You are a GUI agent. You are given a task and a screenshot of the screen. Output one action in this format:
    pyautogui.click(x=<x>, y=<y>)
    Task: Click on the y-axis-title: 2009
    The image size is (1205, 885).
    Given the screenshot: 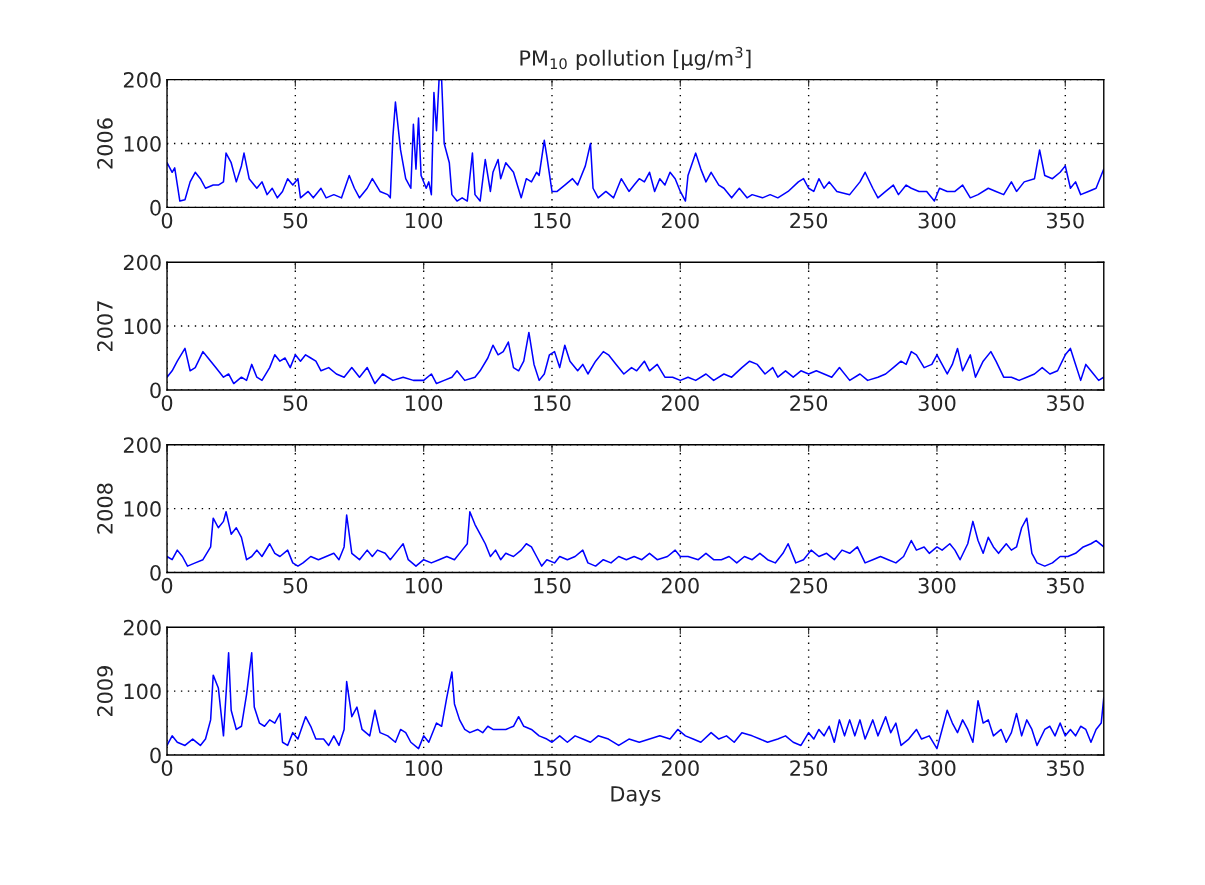 What is the action you would take?
    pyautogui.click(x=105, y=691)
    